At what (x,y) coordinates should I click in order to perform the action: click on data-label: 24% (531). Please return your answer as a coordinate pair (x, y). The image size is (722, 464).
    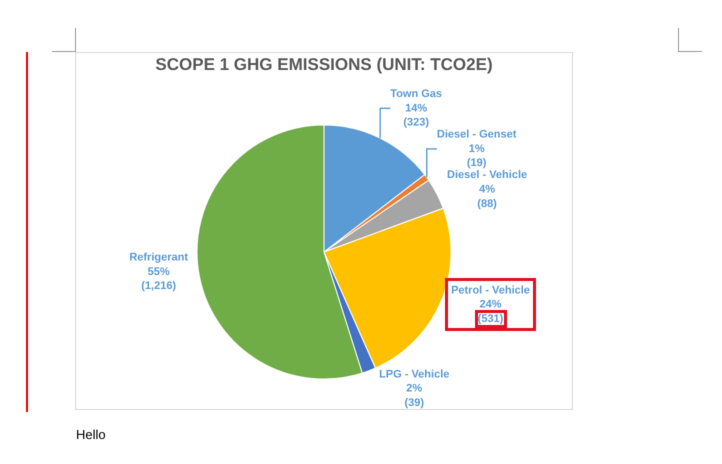
    Looking at the image, I should click on (491, 311).